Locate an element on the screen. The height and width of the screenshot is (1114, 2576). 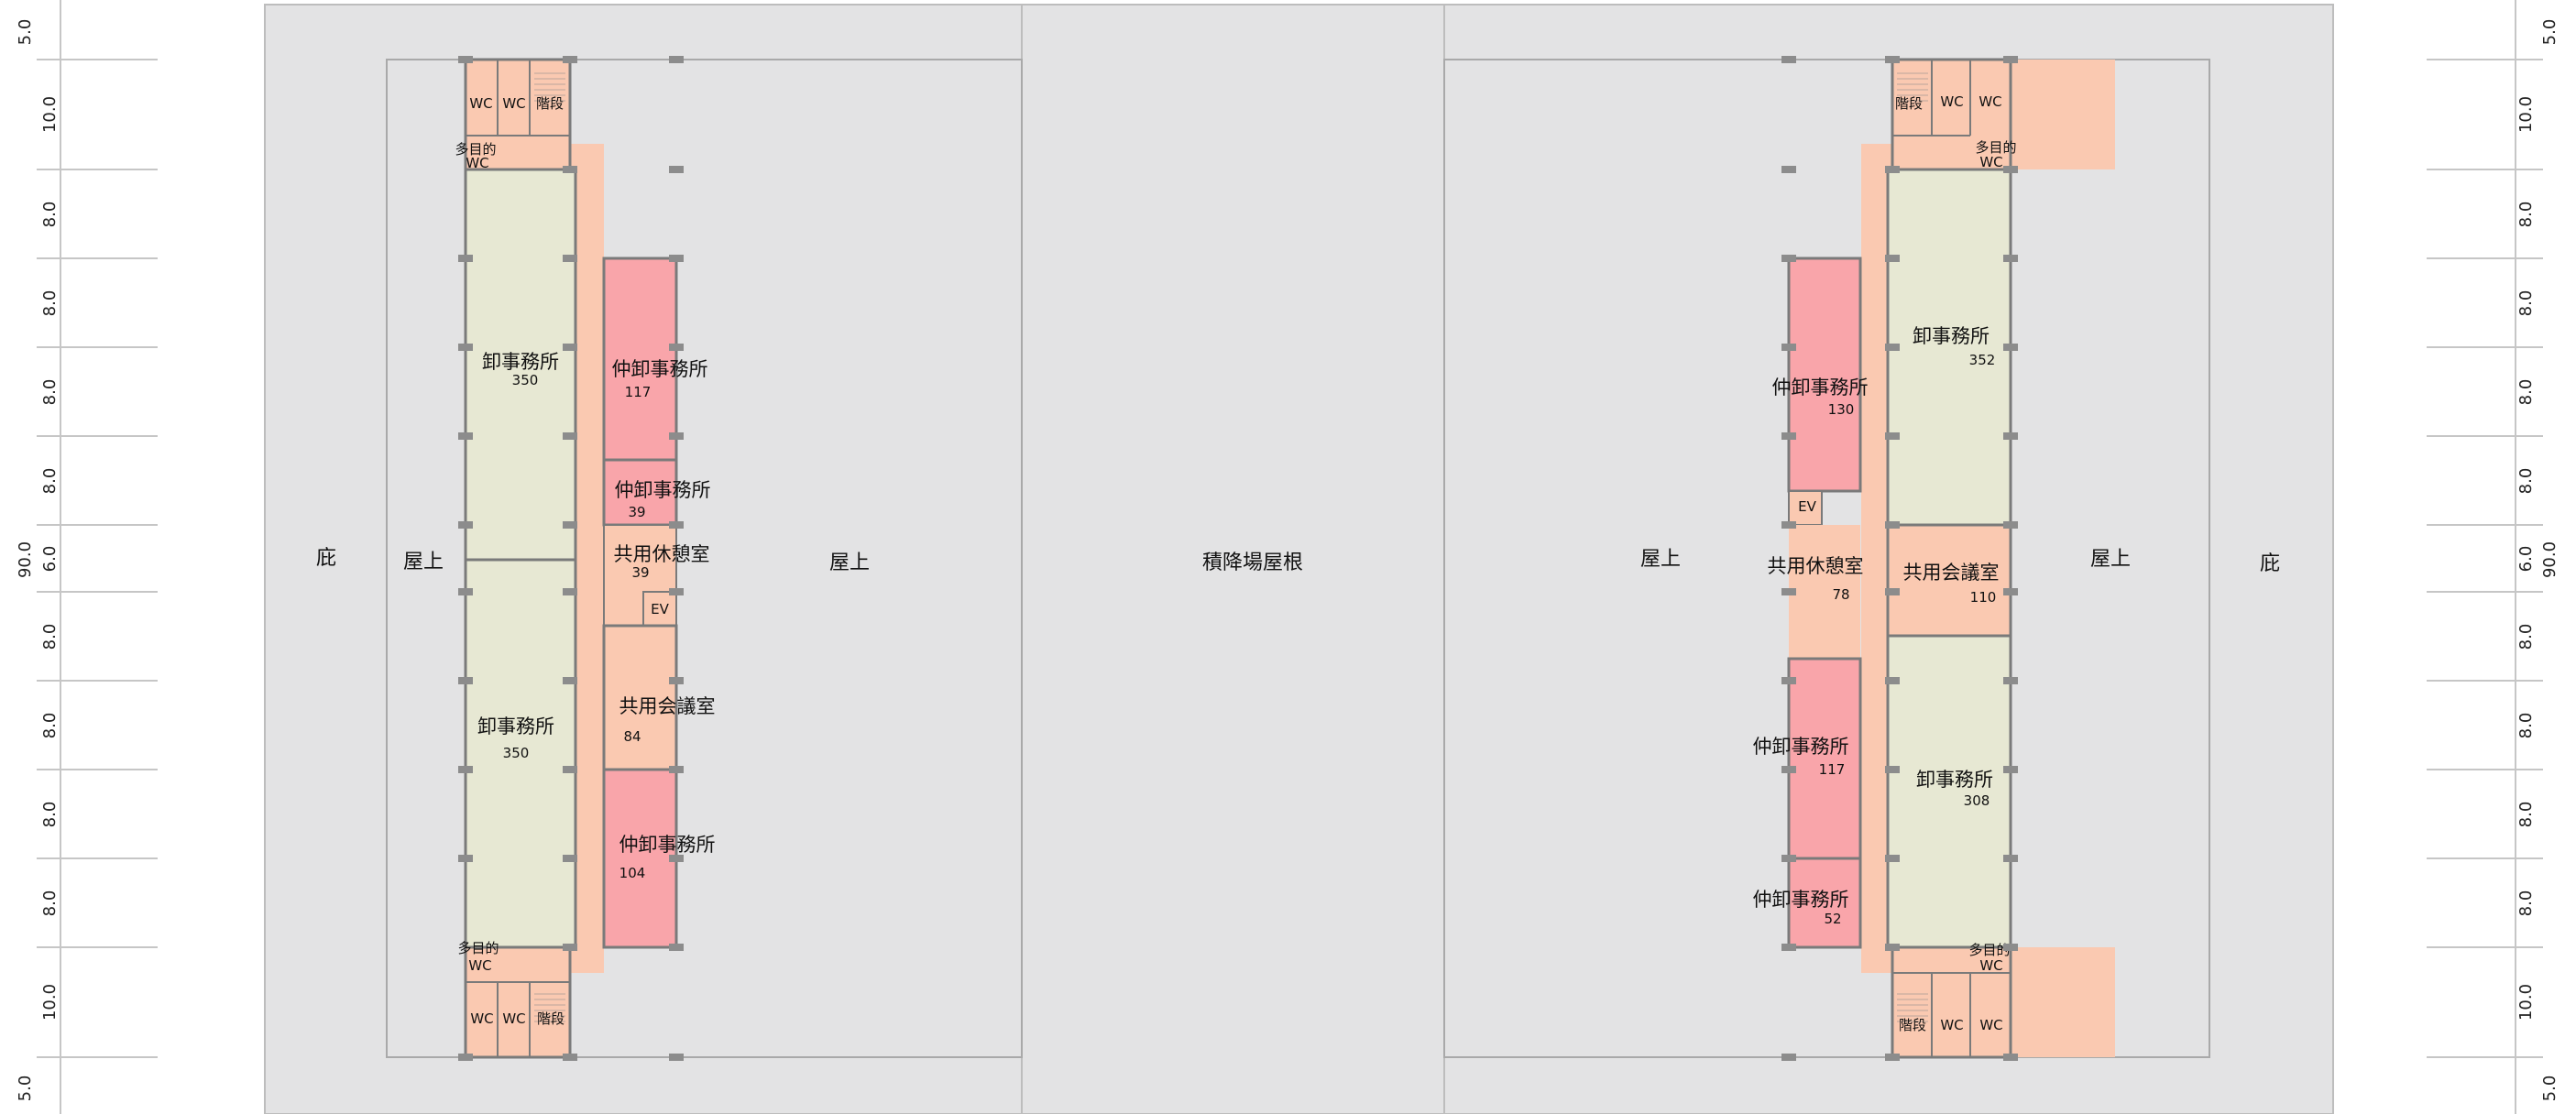
eave-label-left: 庇 is located at coordinates (326, 558).